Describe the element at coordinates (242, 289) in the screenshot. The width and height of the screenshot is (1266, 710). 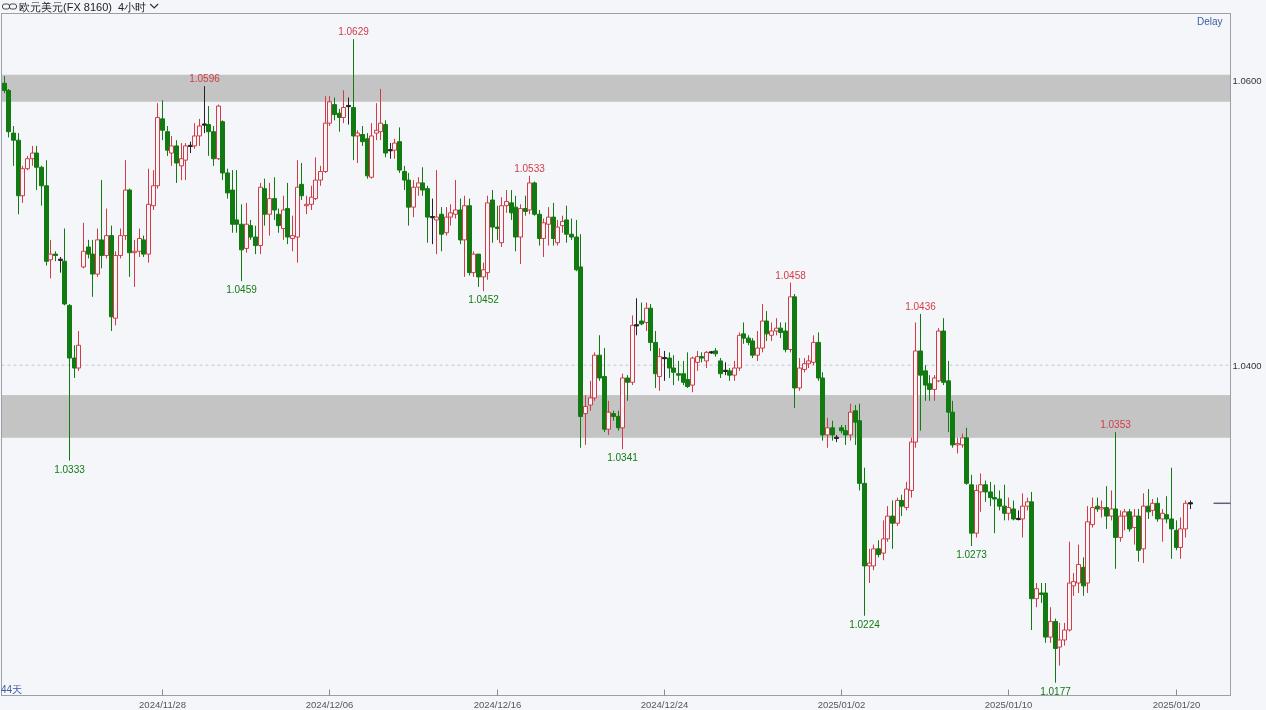
I see `annotation: 1.0459` at that location.